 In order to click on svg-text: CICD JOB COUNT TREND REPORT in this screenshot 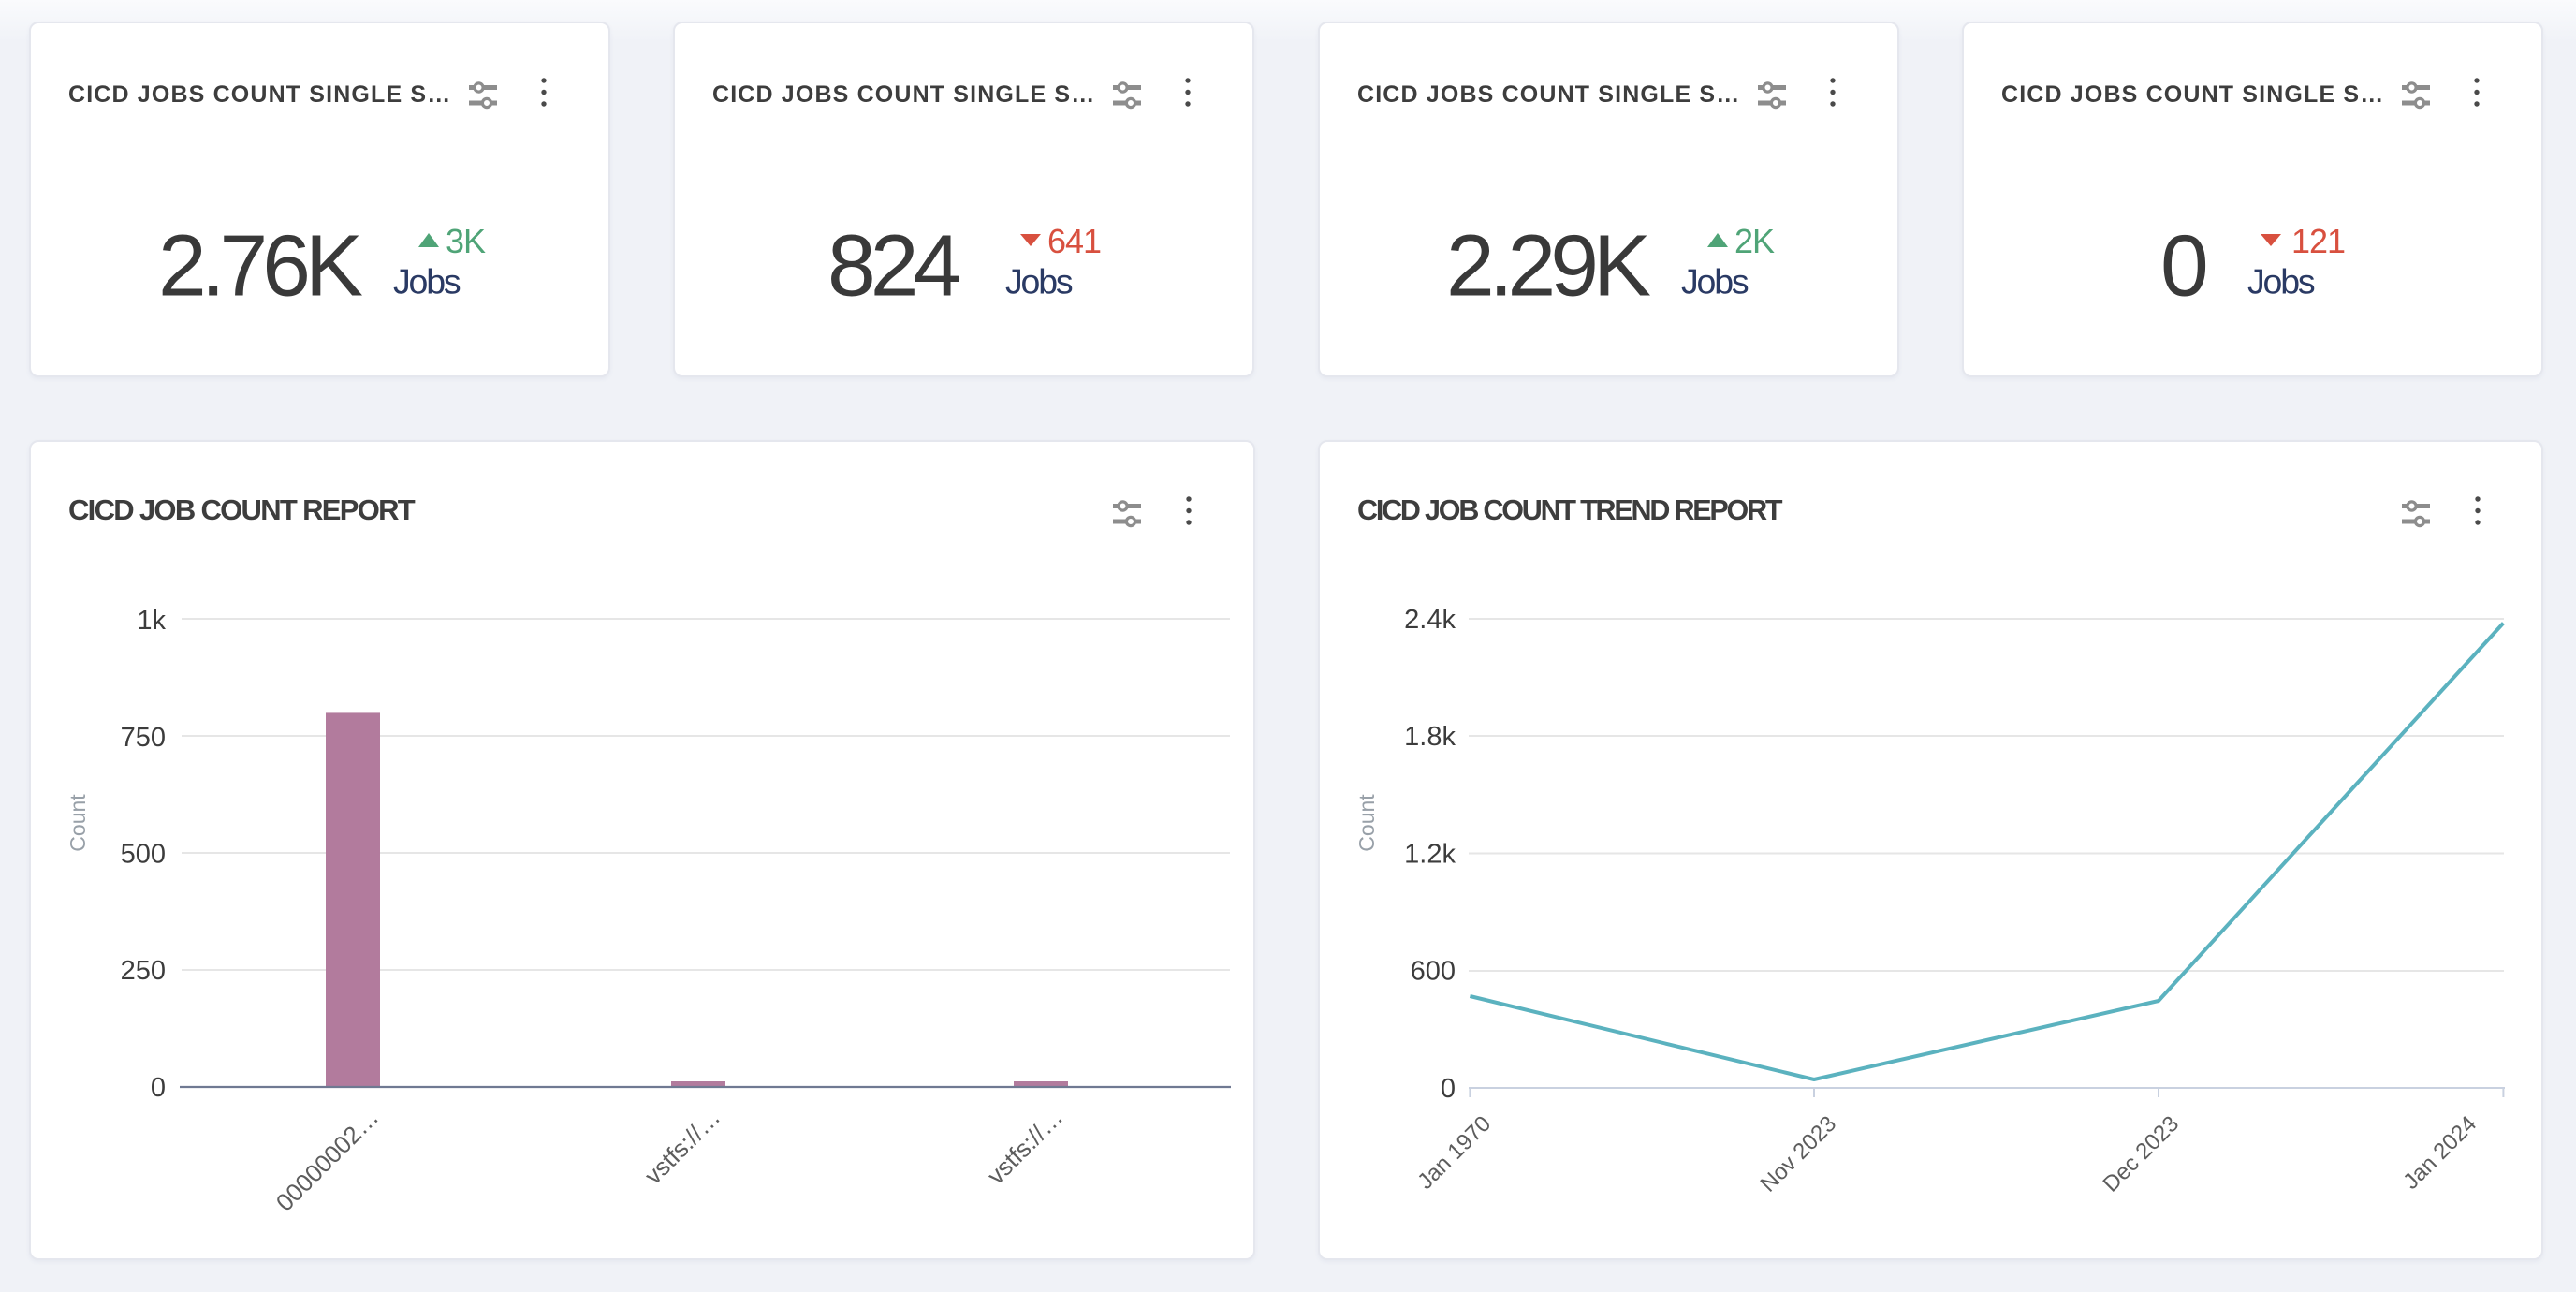, I will do `click(1570, 510)`.